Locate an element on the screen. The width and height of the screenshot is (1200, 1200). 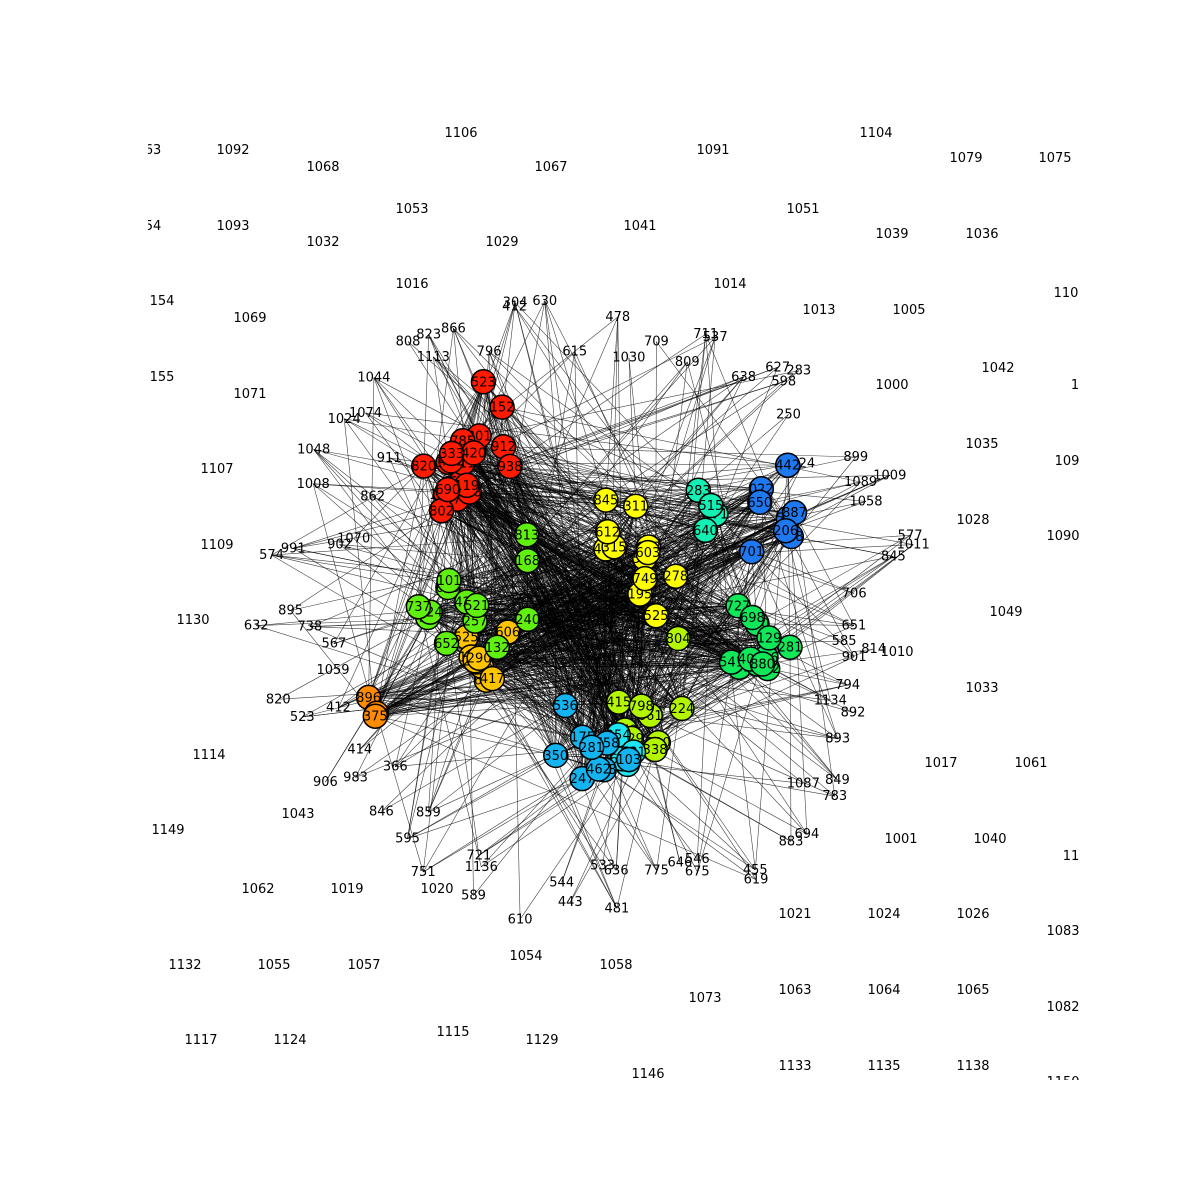
graph-node: 224 is located at coordinates (682, 708).